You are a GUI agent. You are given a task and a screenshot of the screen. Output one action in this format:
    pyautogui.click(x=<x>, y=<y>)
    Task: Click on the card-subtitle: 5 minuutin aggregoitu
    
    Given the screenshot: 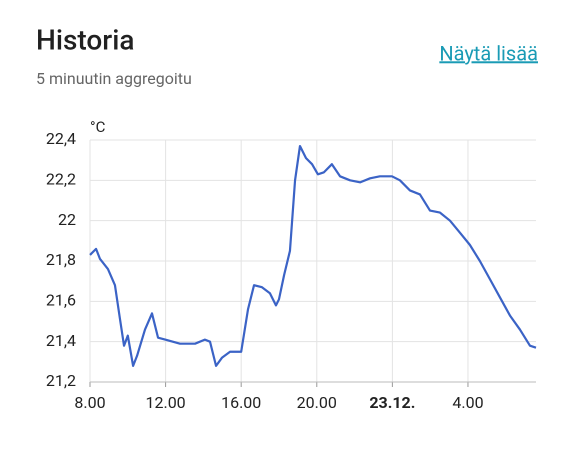 What is the action you would take?
    pyautogui.click(x=114, y=78)
    